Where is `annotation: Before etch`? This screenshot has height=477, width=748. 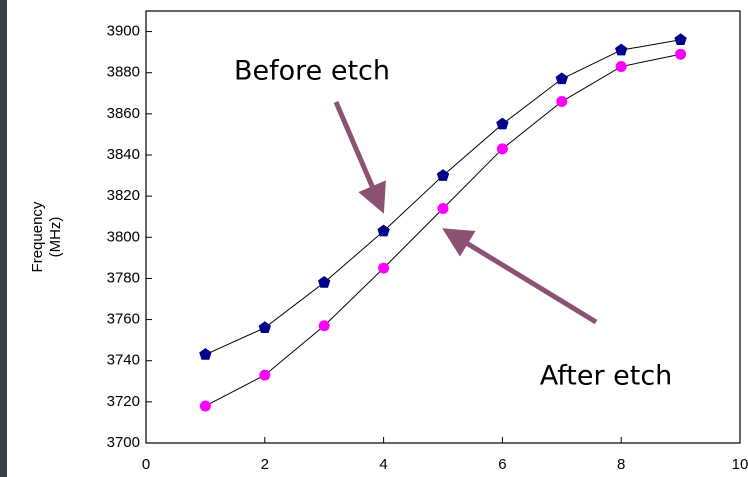 annotation: Before etch is located at coordinates (312, 71).